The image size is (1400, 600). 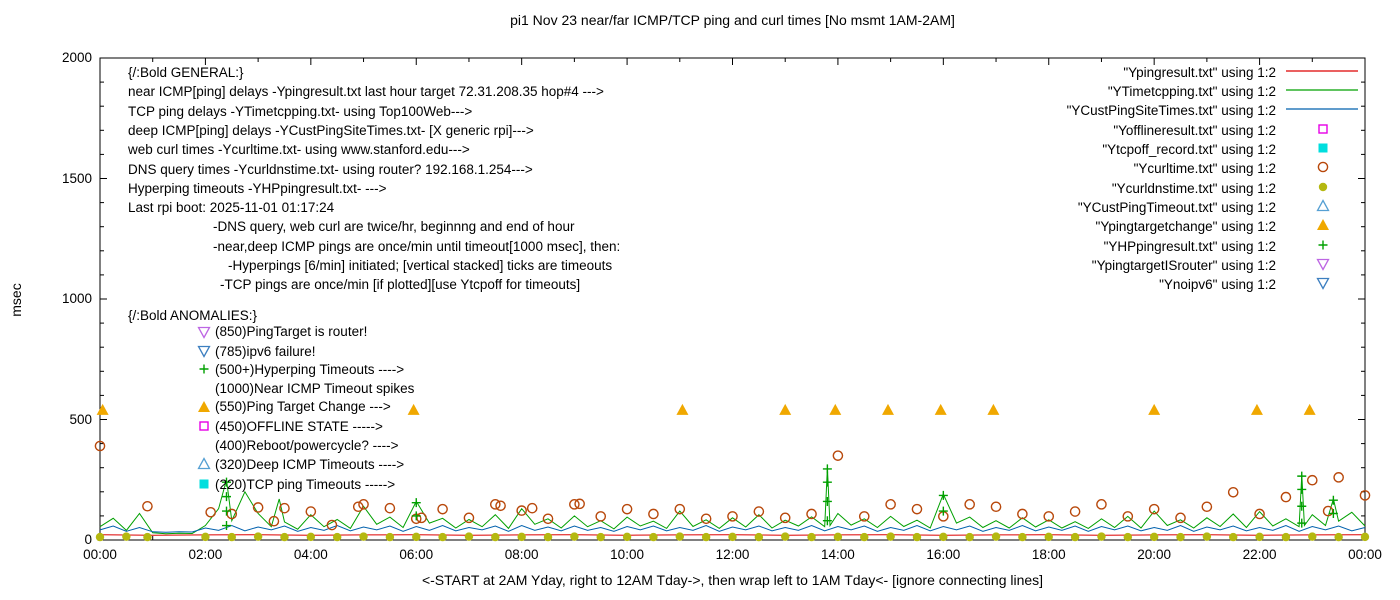 I want to click on legend-item: "YHPpingresult.txt" using 1:2, so click(x=1161, y=246).